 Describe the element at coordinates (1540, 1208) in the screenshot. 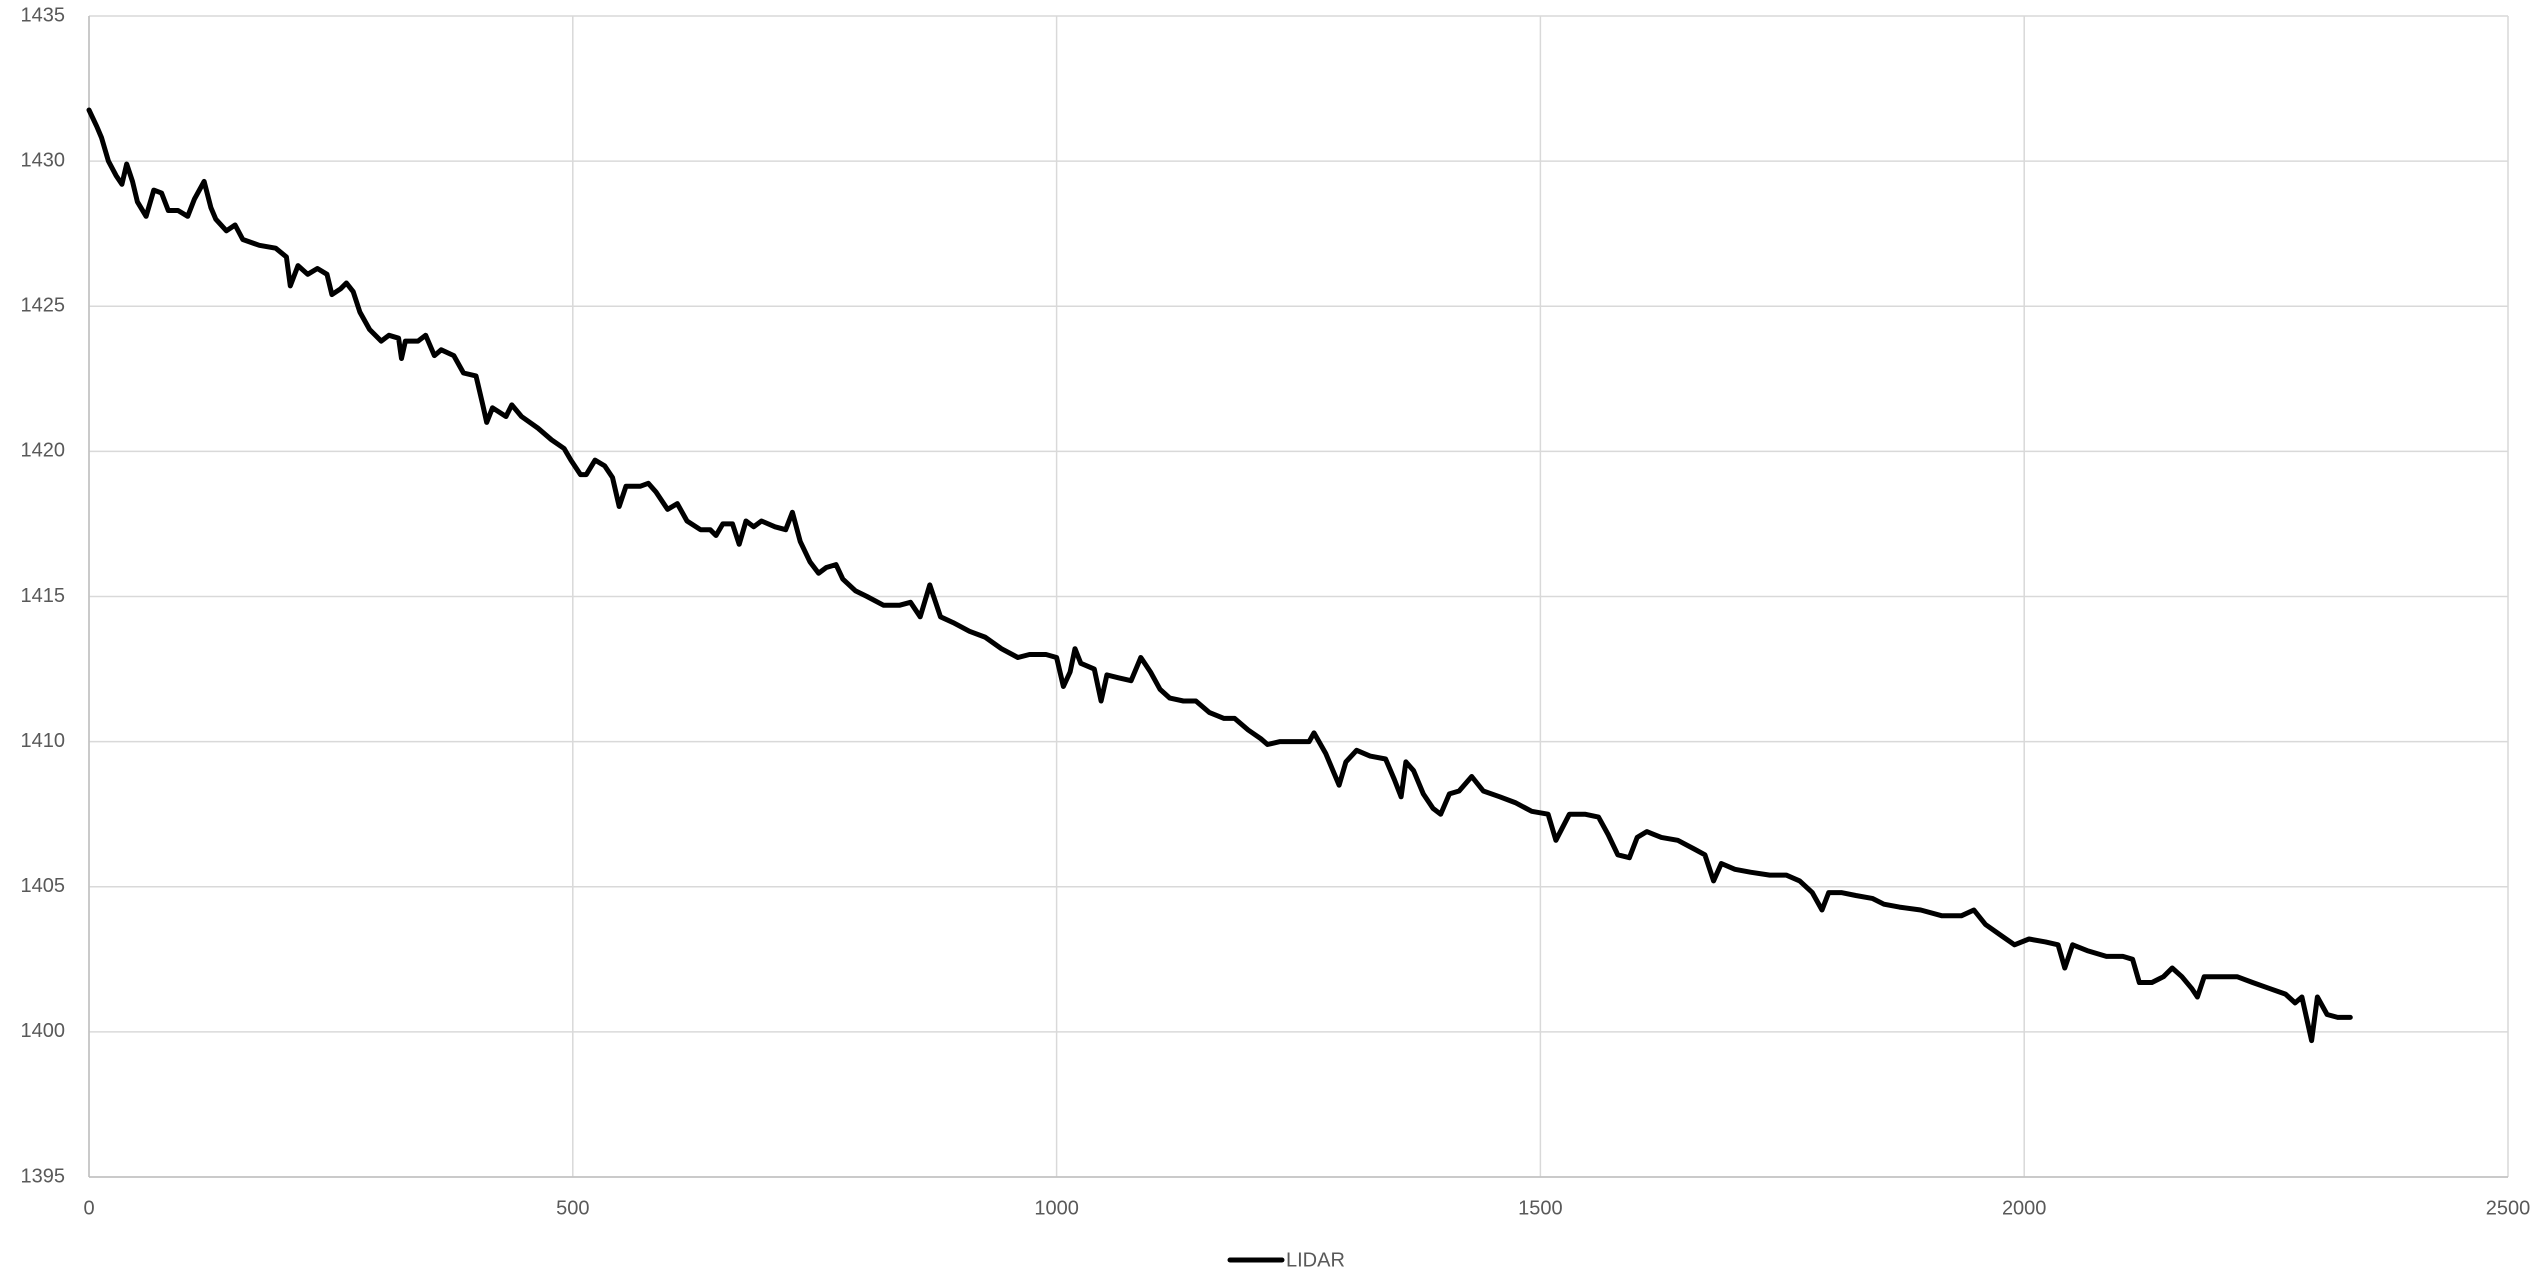

I see `x-tick-label: 1500` at that location.